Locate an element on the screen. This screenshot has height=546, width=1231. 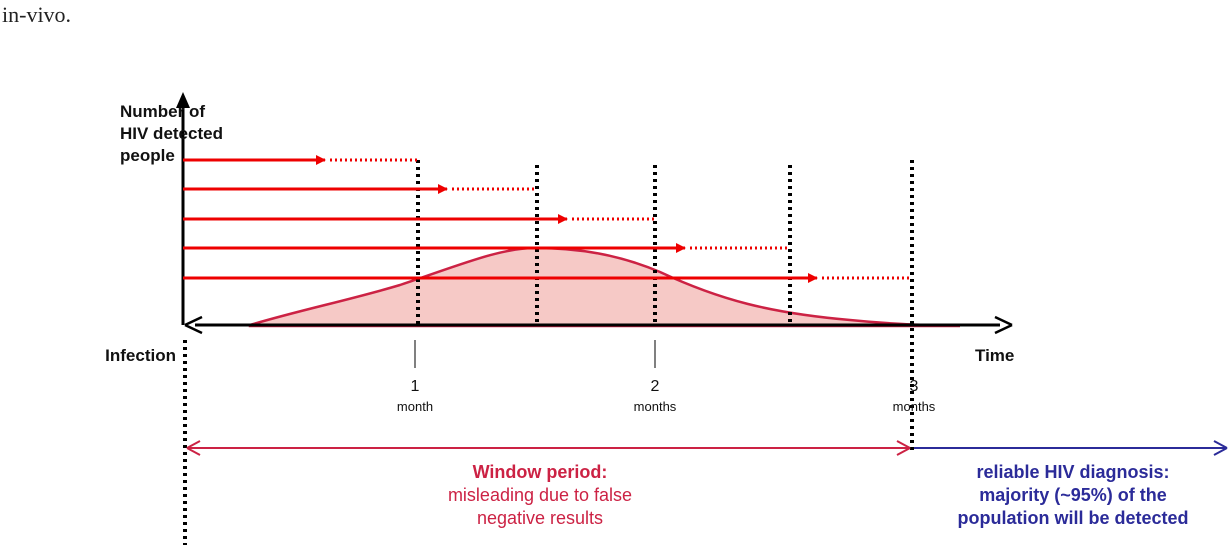
window-title: Window period: is located at coordinates (540, 472).